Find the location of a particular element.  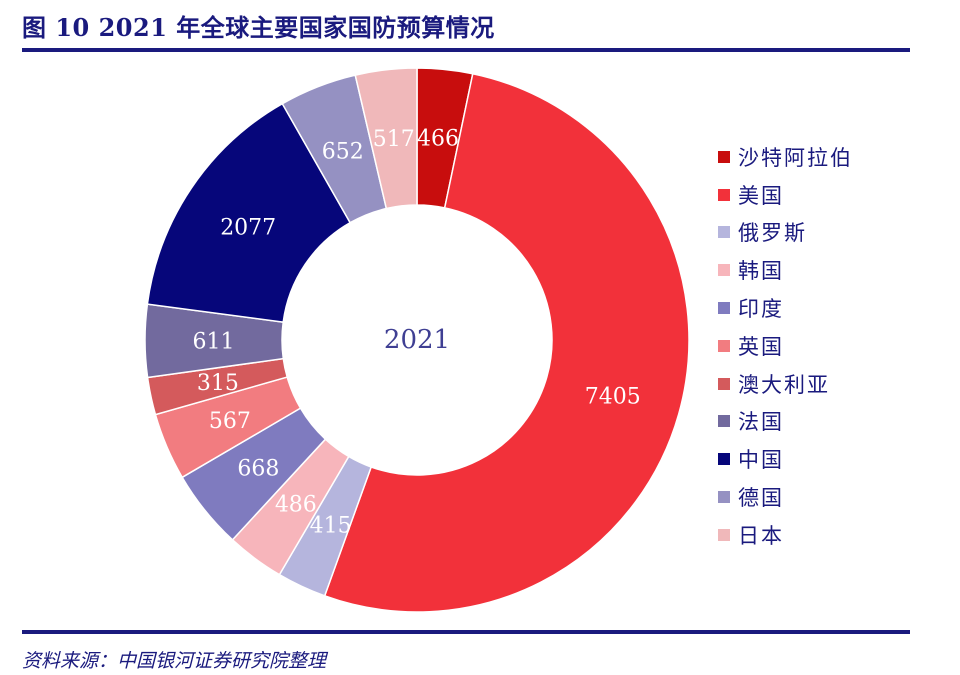

data-label: 567 is located at coordinates (230, 421).